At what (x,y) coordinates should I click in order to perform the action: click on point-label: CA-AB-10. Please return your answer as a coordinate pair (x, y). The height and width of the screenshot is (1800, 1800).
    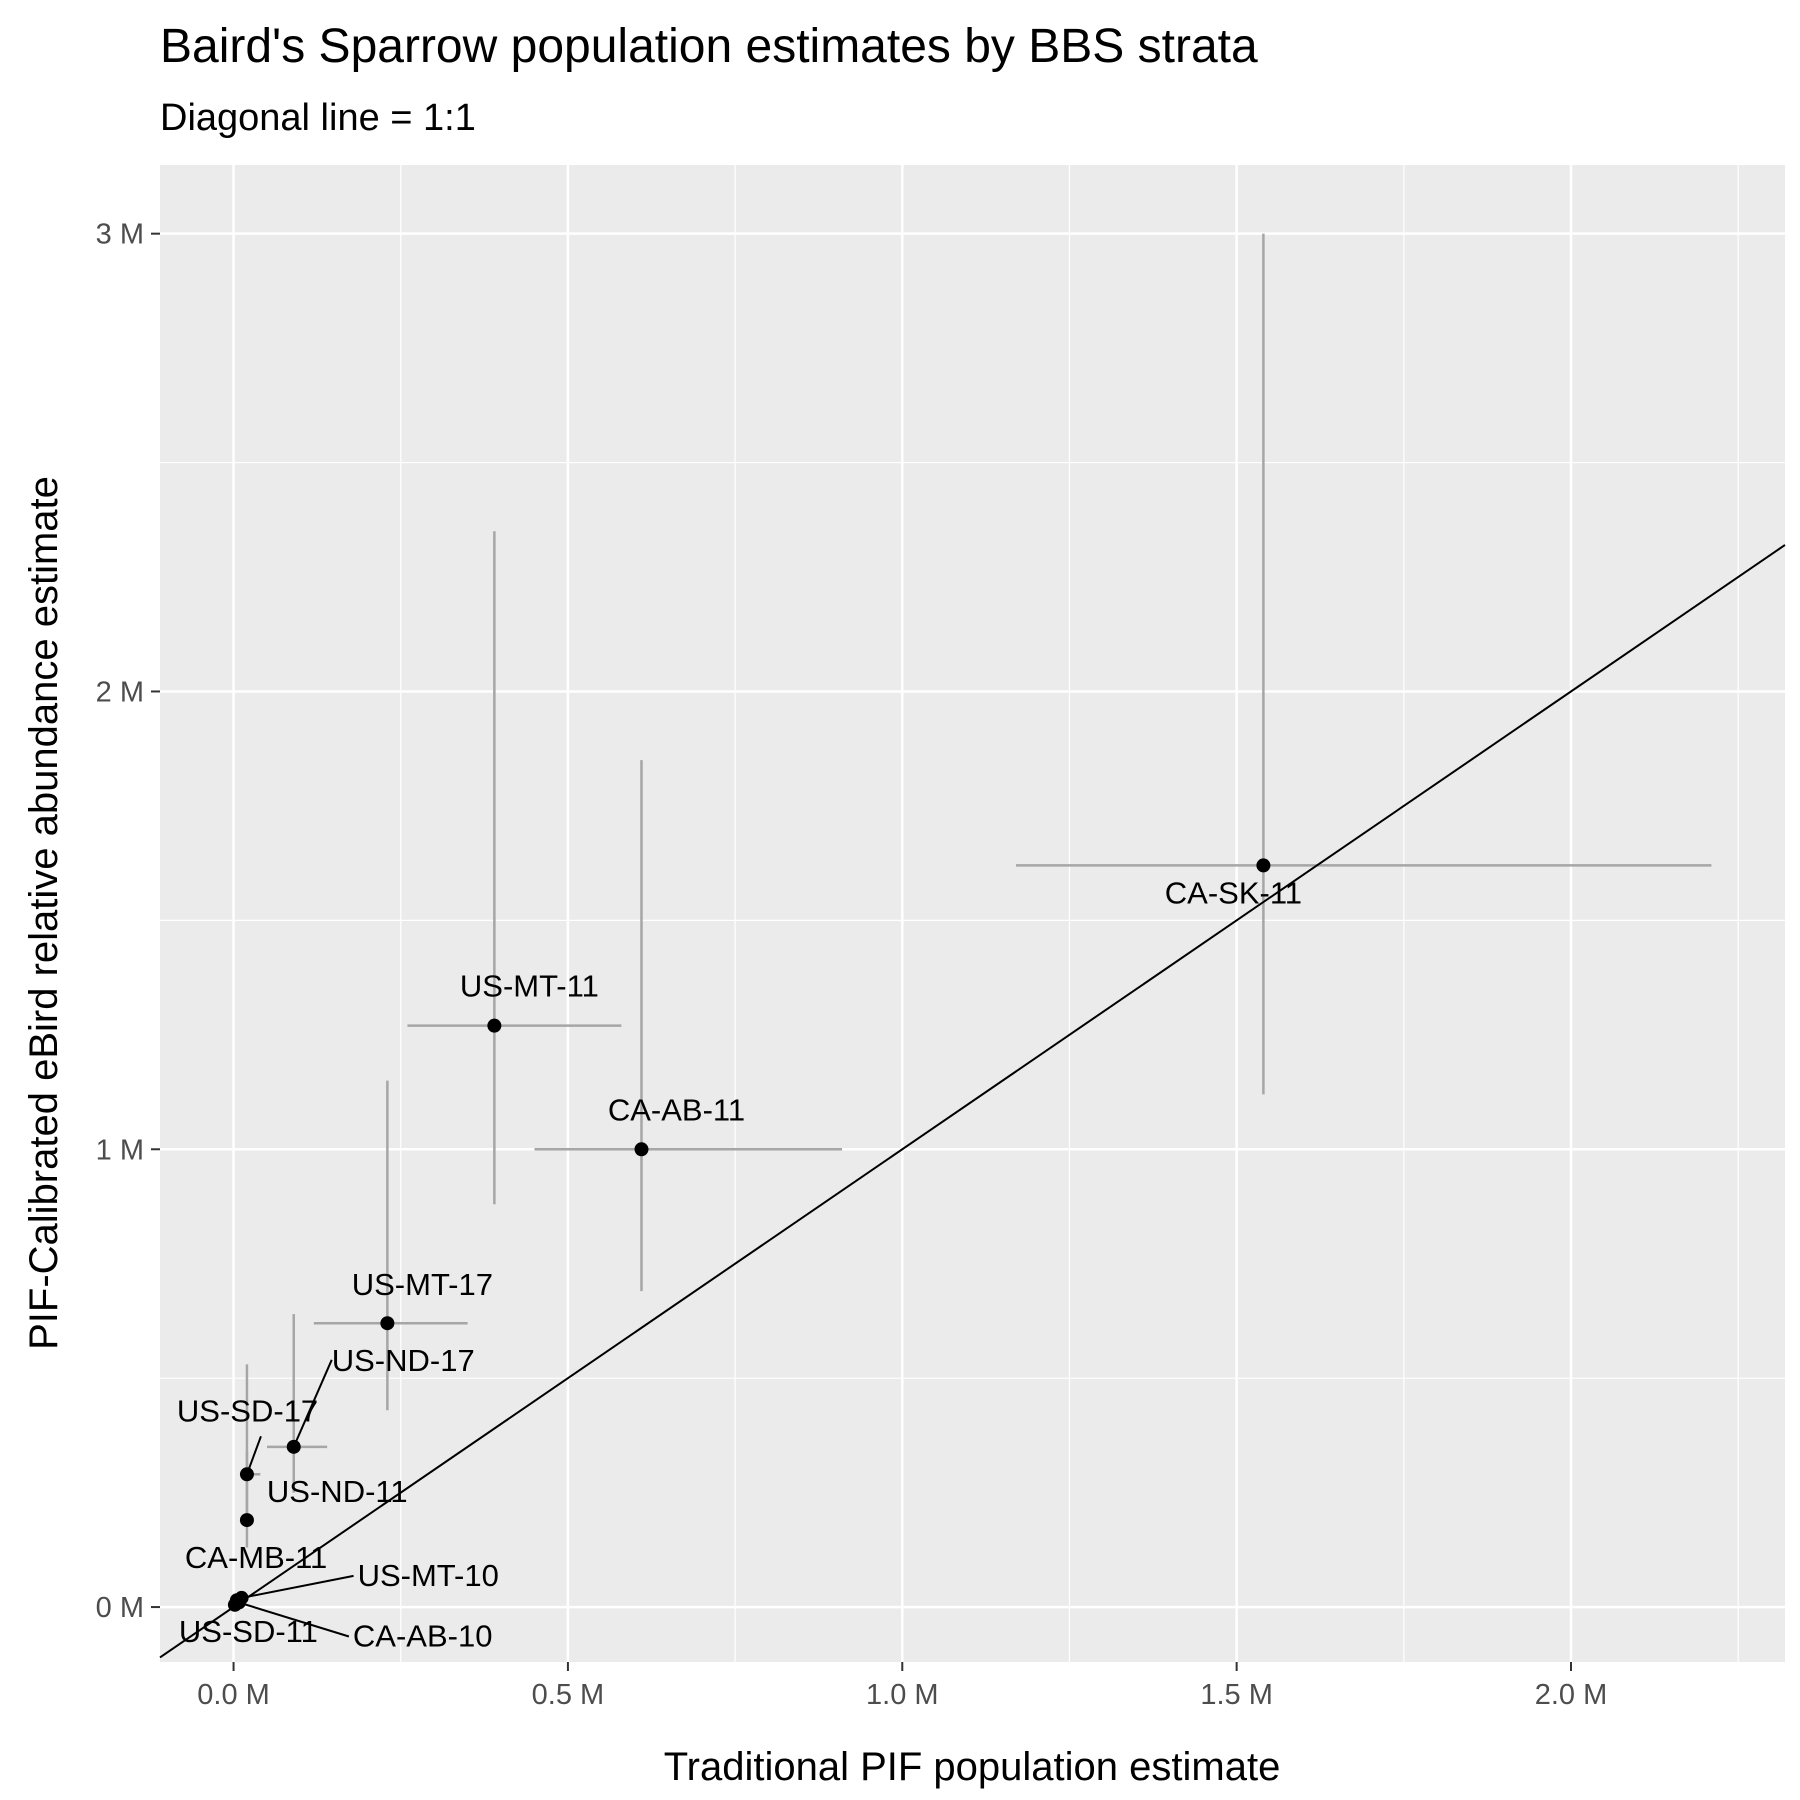
    Looking at the image, I should click on (423, 1635).